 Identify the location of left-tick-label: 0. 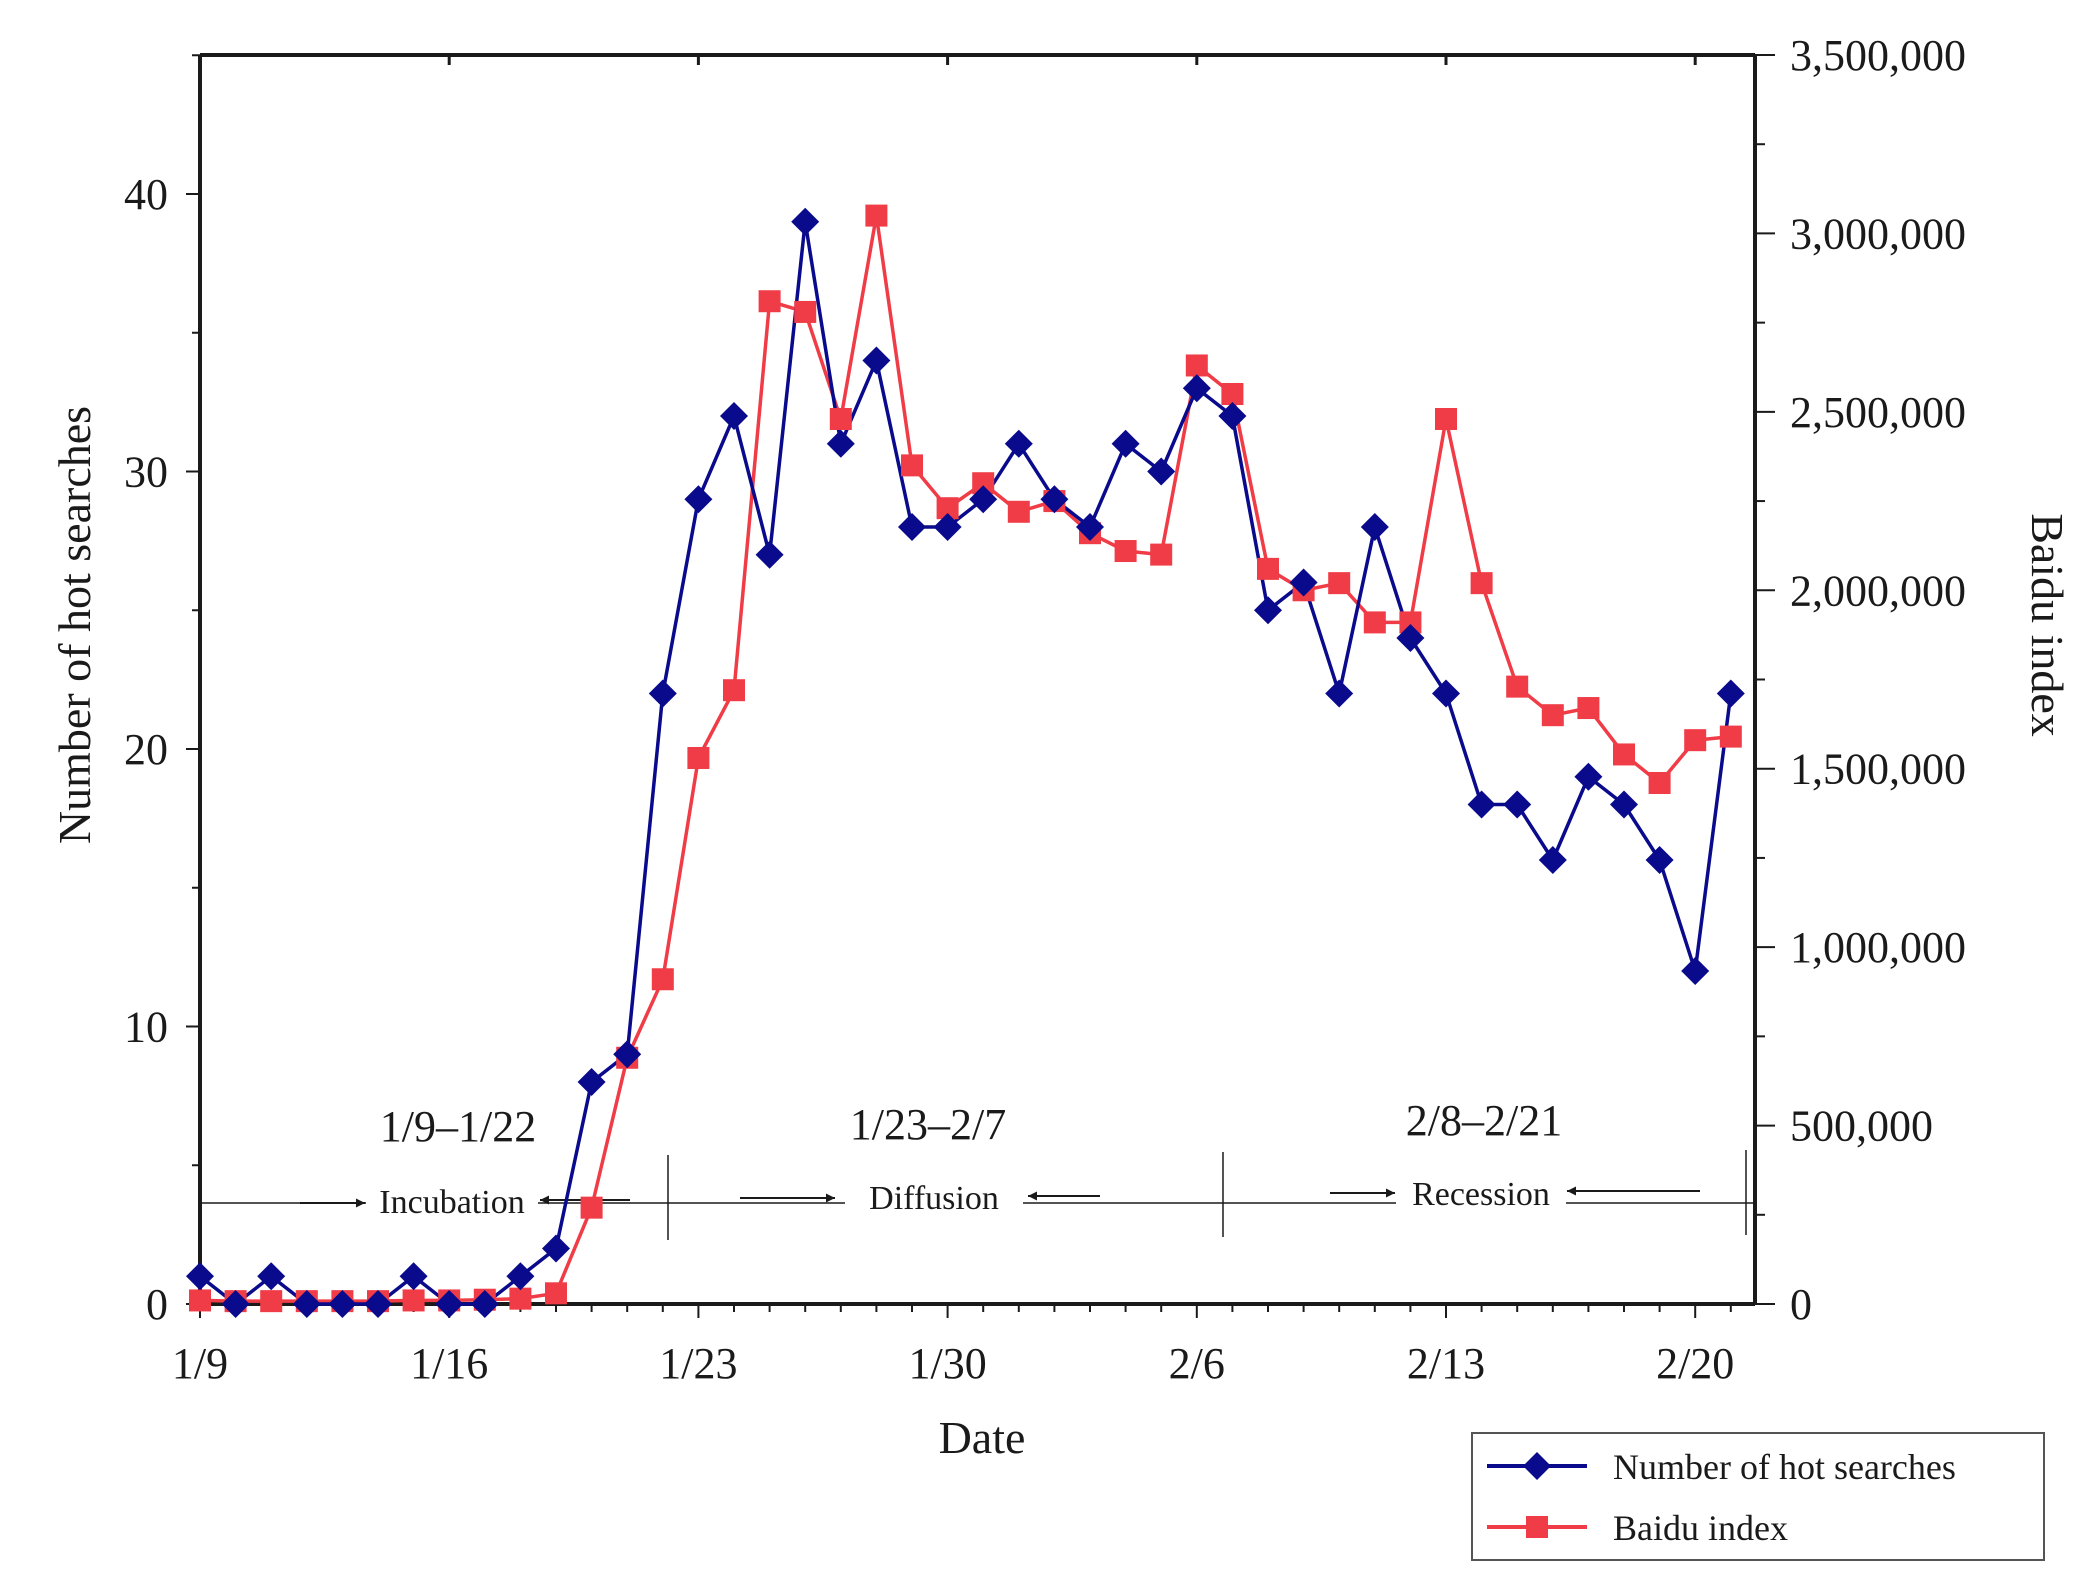
(157, 1304).